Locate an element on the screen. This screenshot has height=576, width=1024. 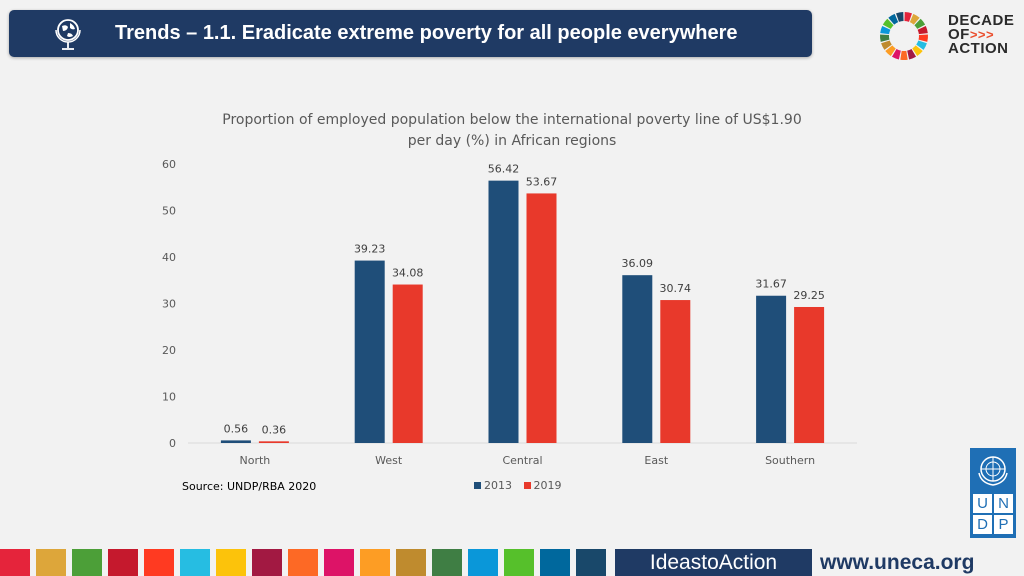
website-url: www.uneca.org is located at coordinates (897, 562).